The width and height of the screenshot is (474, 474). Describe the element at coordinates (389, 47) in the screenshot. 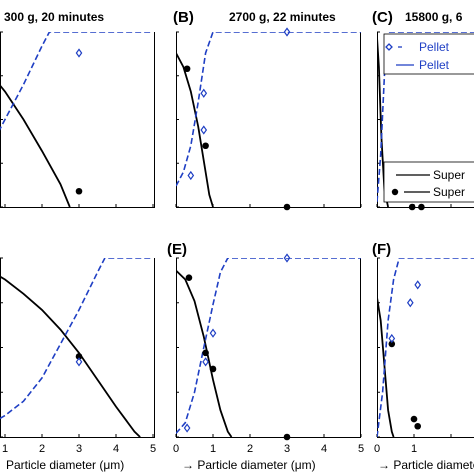

I see `legend-pellet-marker-symbol` at that location.